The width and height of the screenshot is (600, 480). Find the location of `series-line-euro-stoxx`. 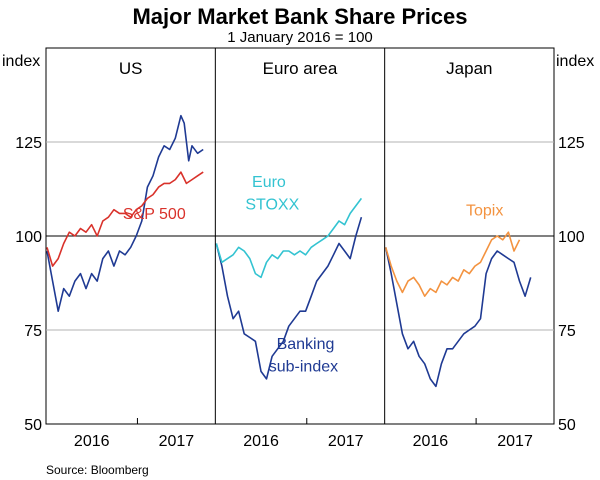

series-line-euro-stoxx is located at coordinates (289, 238).